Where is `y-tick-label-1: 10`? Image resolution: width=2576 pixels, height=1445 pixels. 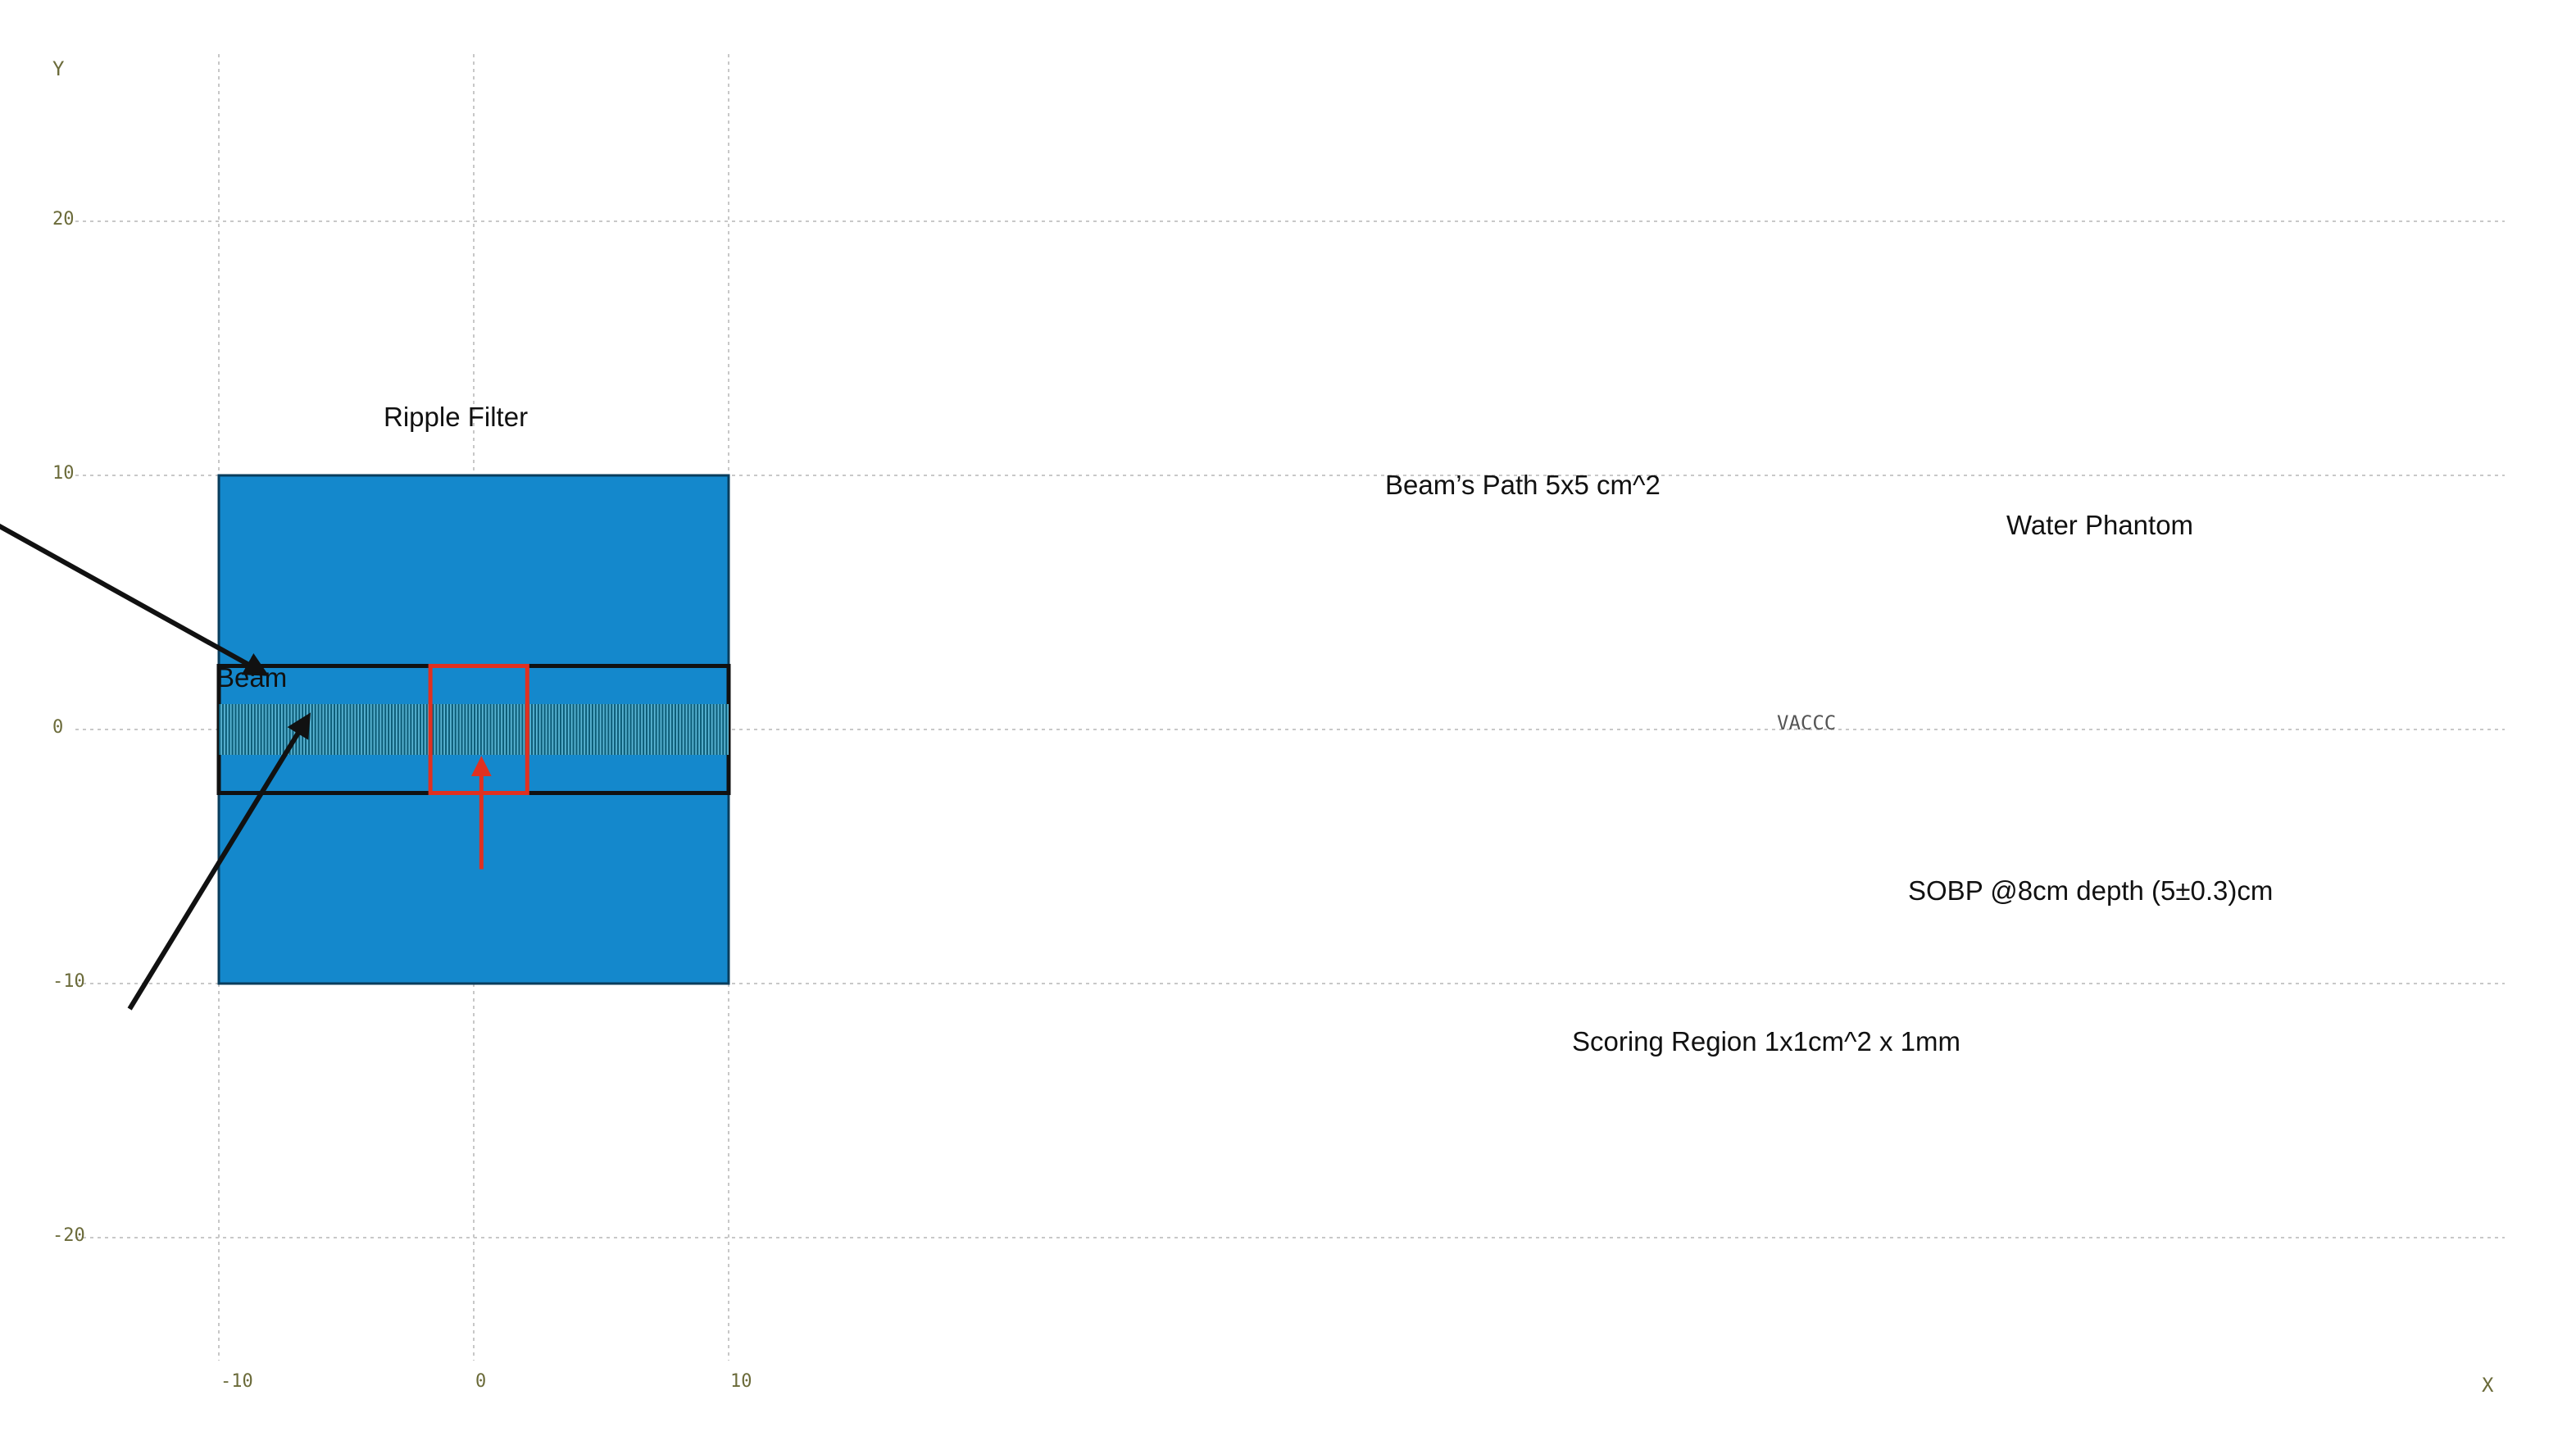
y-tick-label-1: 10 is located at coordinates (63, 473).